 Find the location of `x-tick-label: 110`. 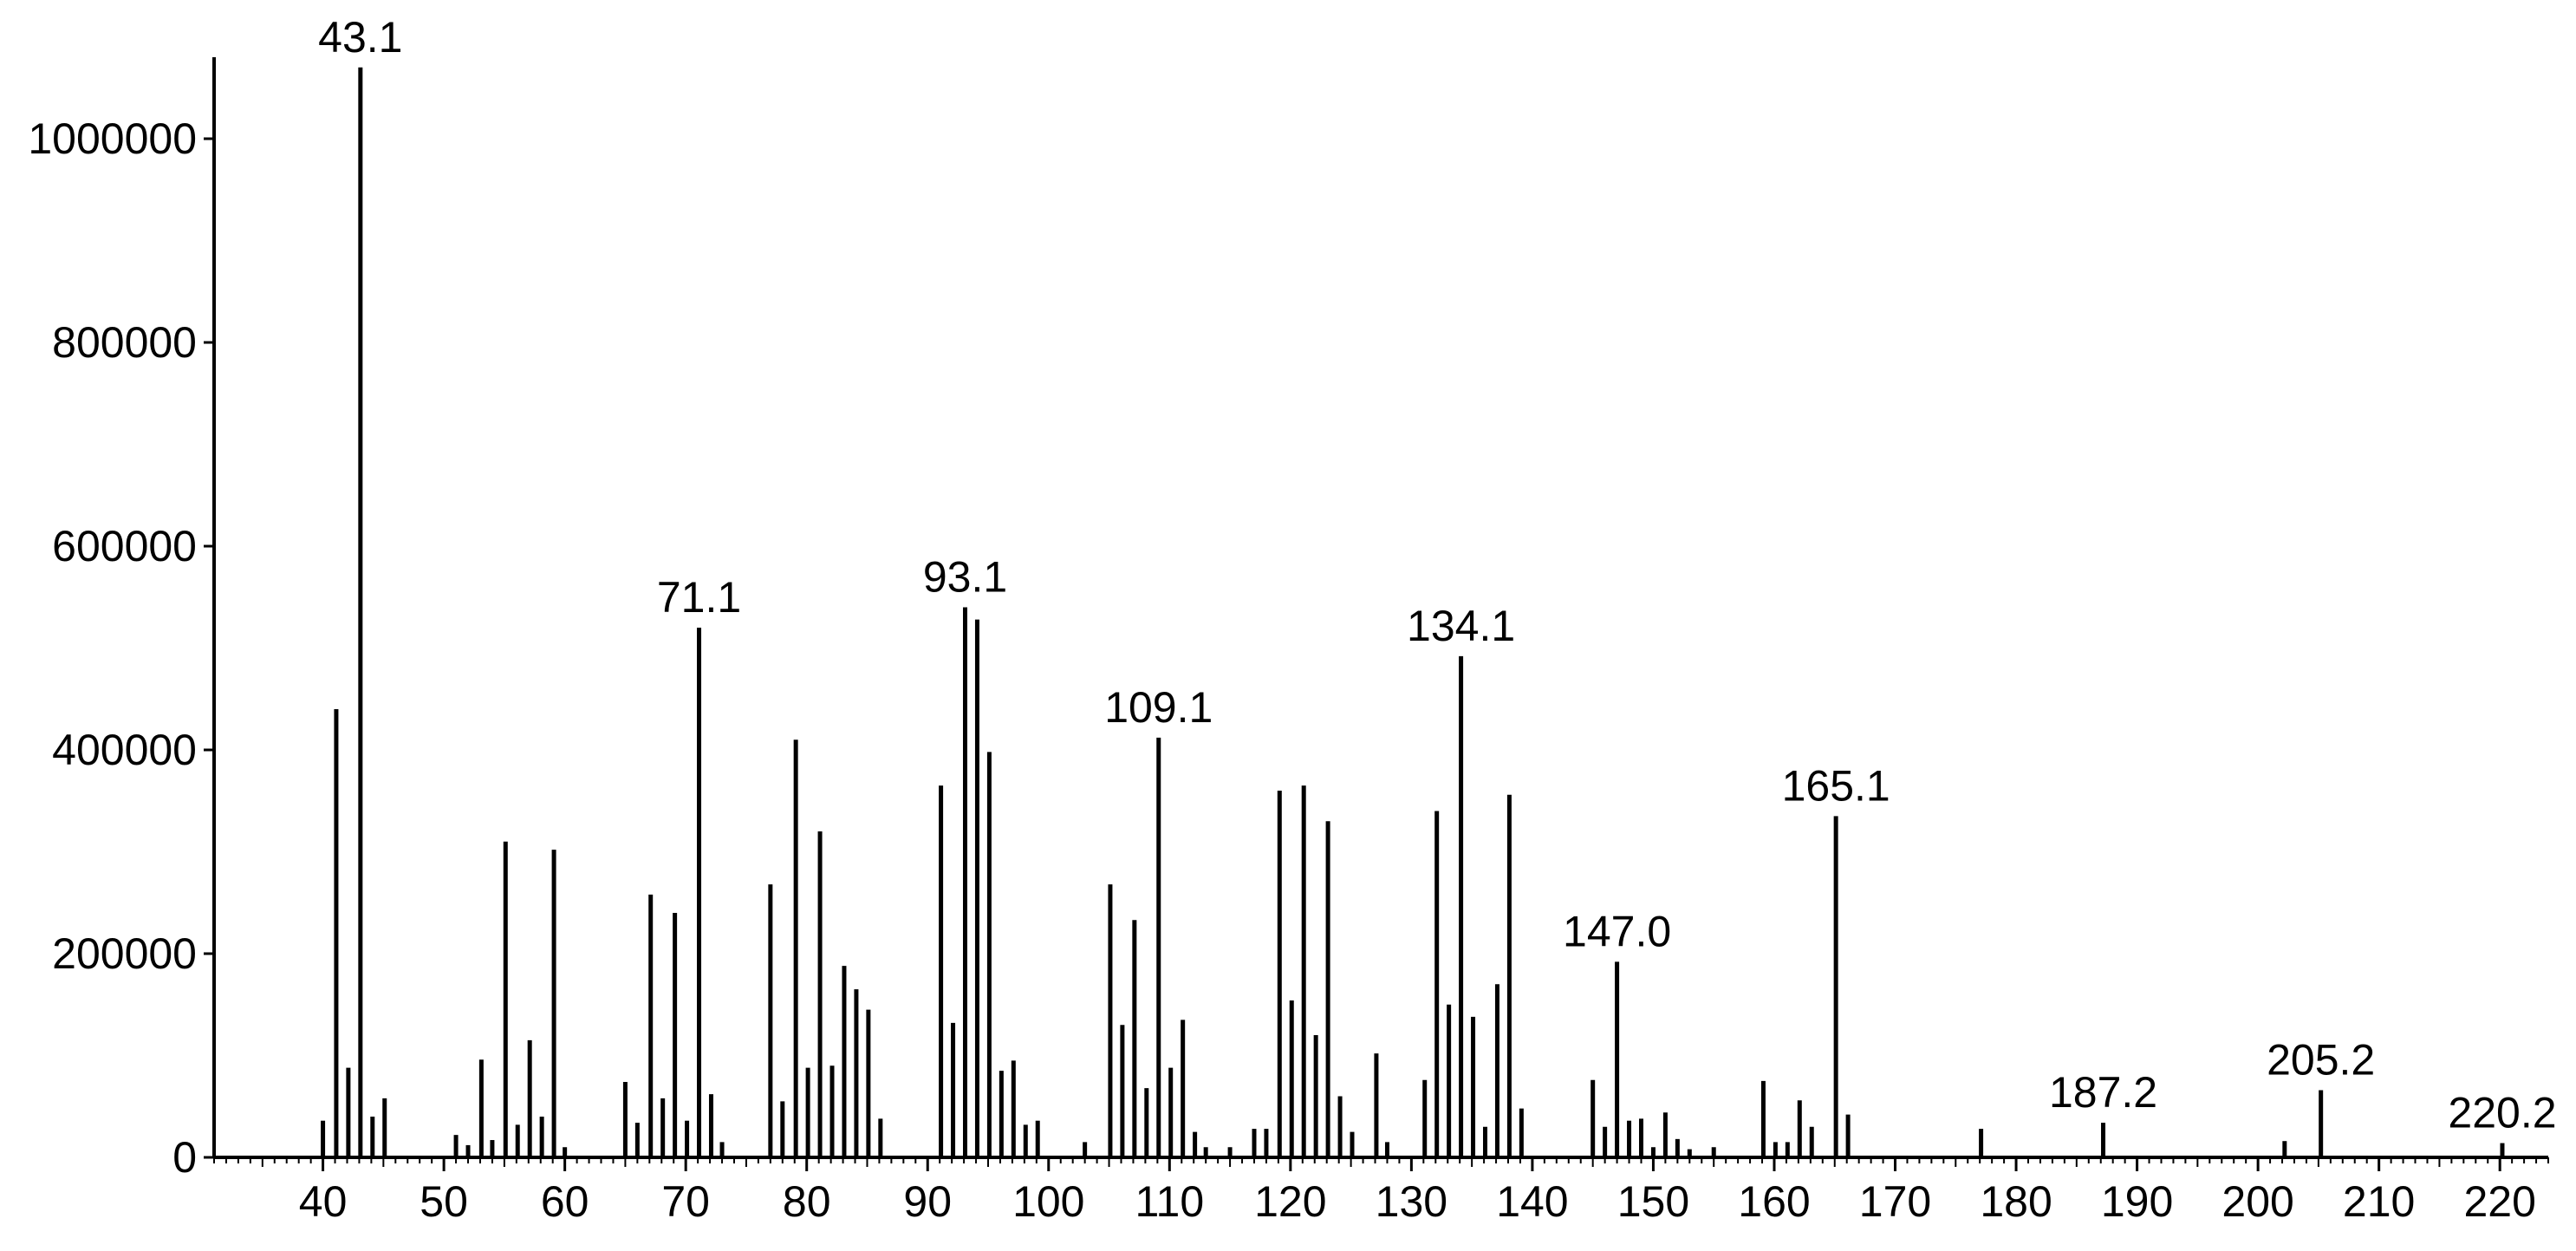

x-tick-label: 110 is located at coordinates (1169, 1201).